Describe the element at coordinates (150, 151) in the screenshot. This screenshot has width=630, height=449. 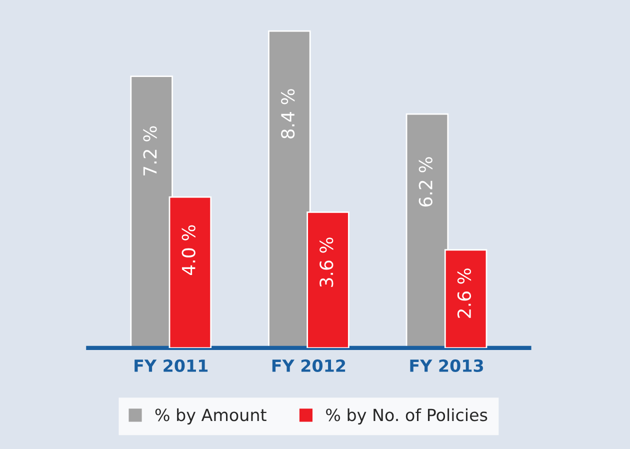
I see `data-label: 7.2 %` at that location.